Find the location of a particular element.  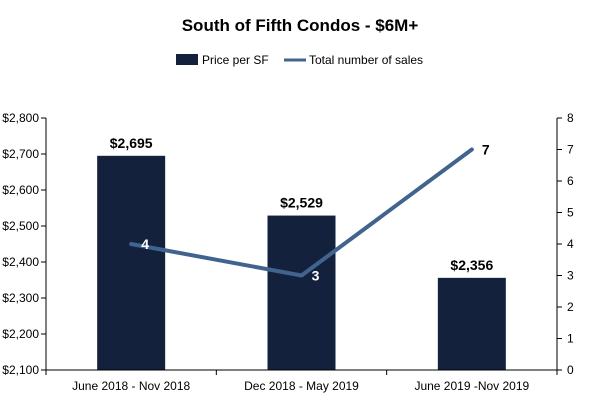

right-tick-label: 5 is located at coordinates (570, 213).